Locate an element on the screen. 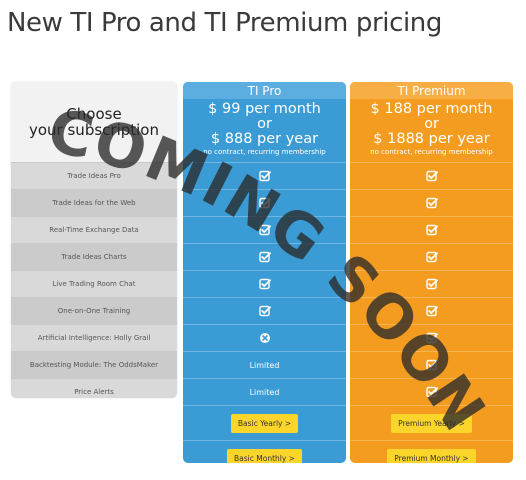 The height and width of the screenshot is (480, 526). basic-yearly-button: Basic Yearly > is located at coordinates (264, 423).